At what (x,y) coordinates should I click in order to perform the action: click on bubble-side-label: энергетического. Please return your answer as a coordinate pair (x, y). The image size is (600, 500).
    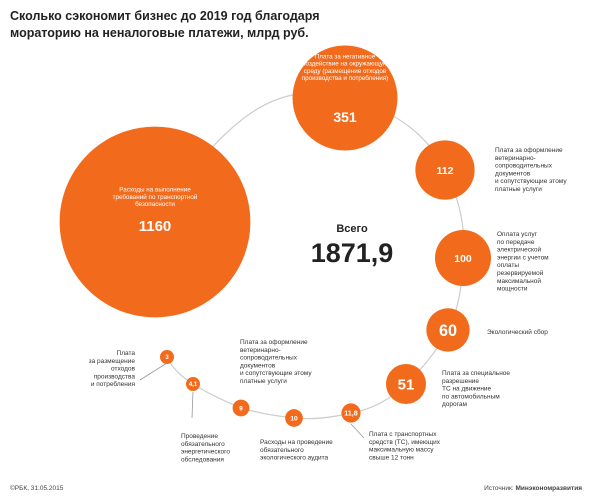
    Looking at the image, I should click on (205, 452).